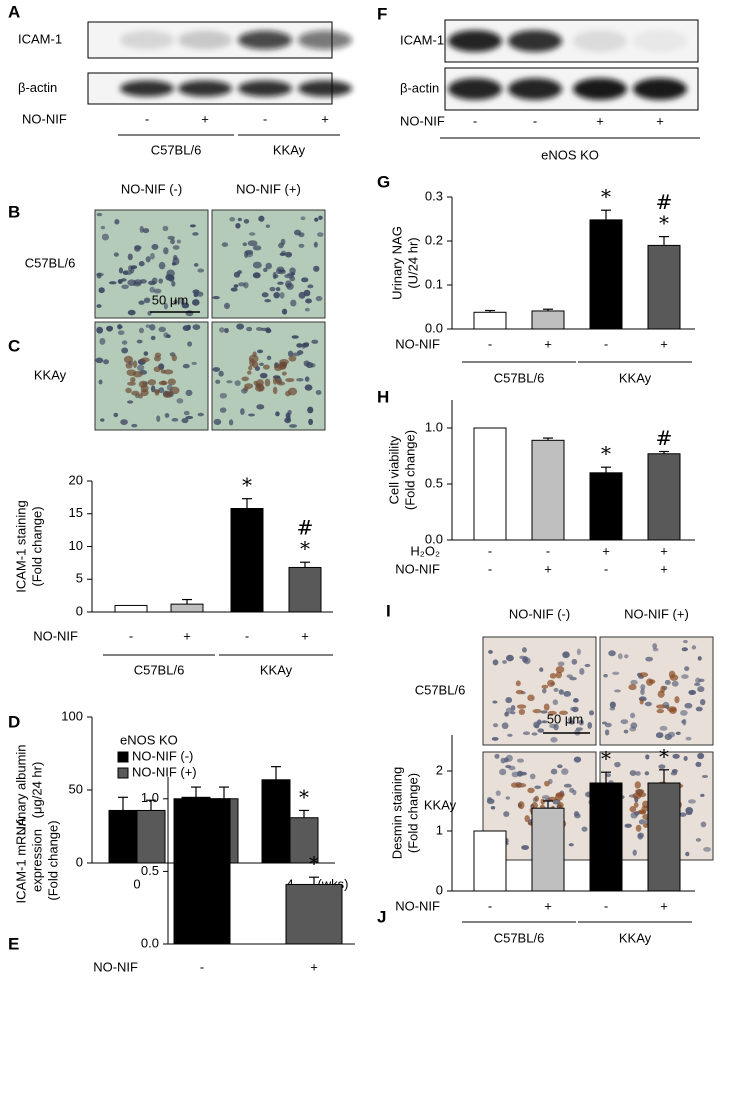  What do you see at coordinates (606, 905) in the screenshot?
I see `treatment-sign: -` at bounding box center [606, 905].